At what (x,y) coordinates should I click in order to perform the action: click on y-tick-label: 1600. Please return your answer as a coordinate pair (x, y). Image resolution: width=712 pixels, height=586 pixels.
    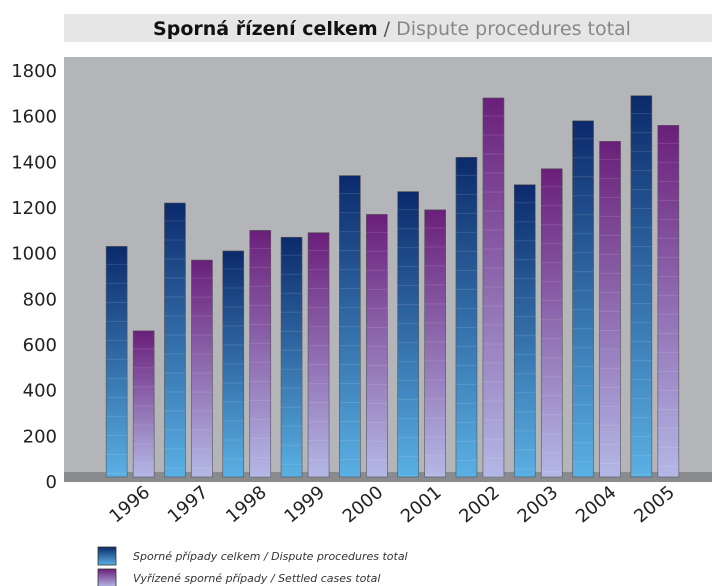
    Looking at the image, I should click on (34, 117).